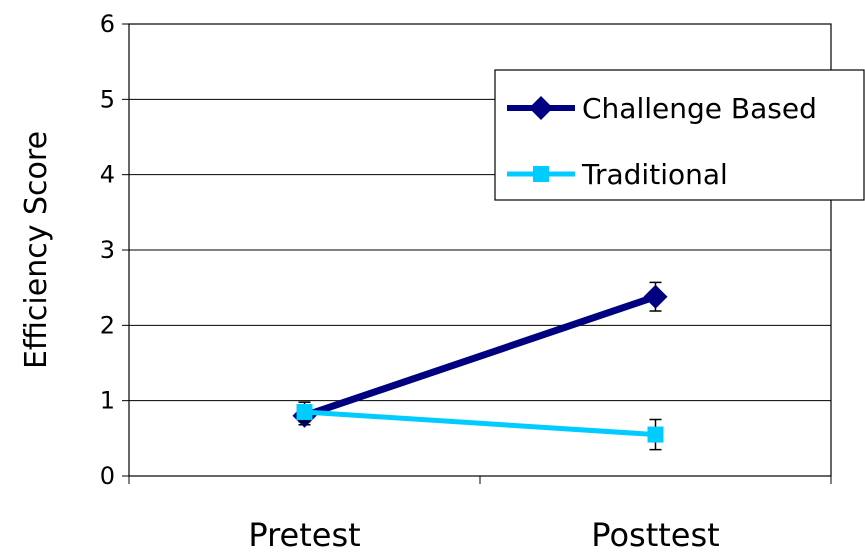  I want to click on legend-item-challenge-based: Challenge Based, so click(662, 108).